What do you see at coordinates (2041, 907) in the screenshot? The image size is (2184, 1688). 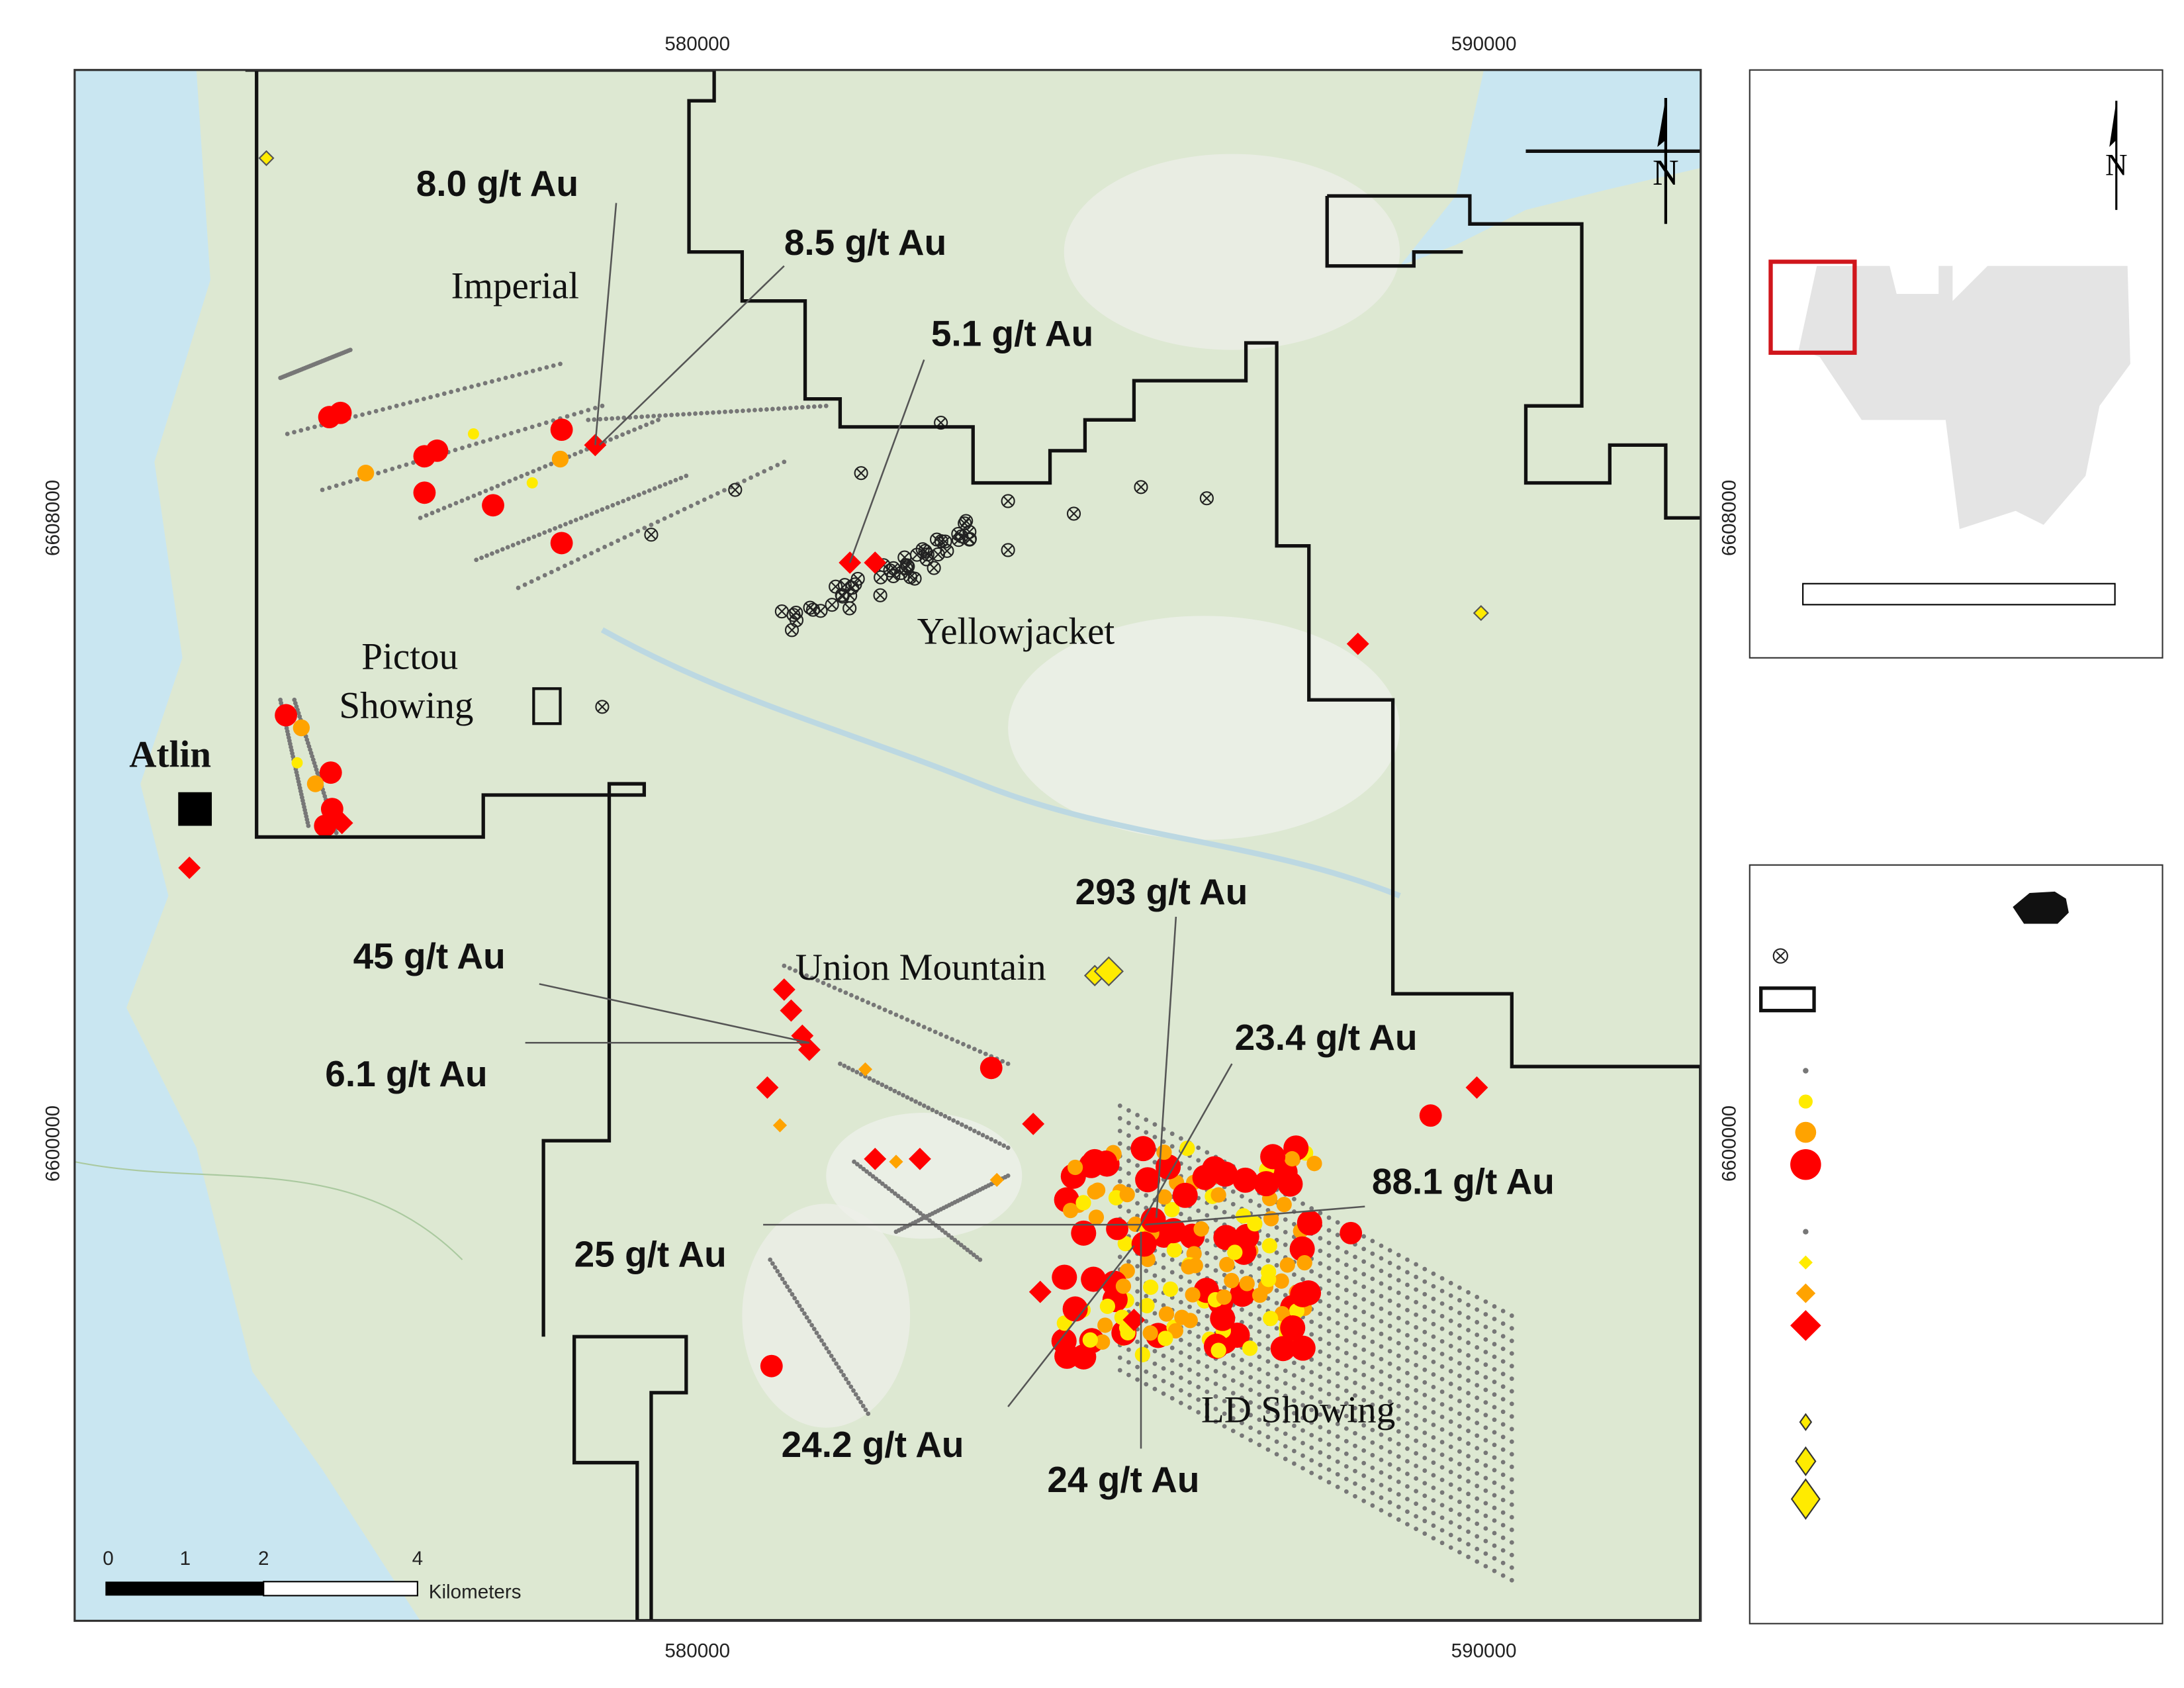 I see `logo-mark` at bounding box center [2041, 907].